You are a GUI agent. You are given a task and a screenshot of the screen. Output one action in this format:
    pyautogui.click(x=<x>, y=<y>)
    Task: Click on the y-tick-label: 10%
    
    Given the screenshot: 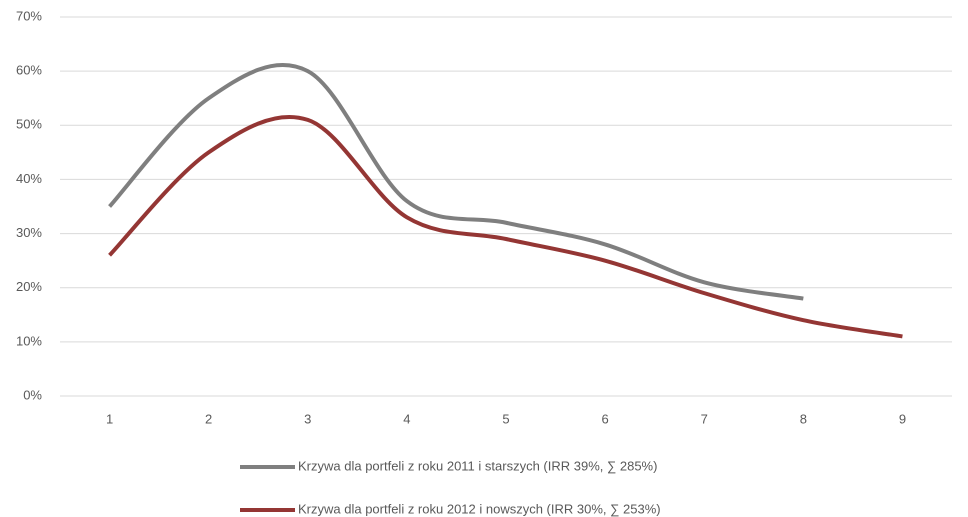 What is the action you would take?
    pyautogui.click(x=29, y=340)
    